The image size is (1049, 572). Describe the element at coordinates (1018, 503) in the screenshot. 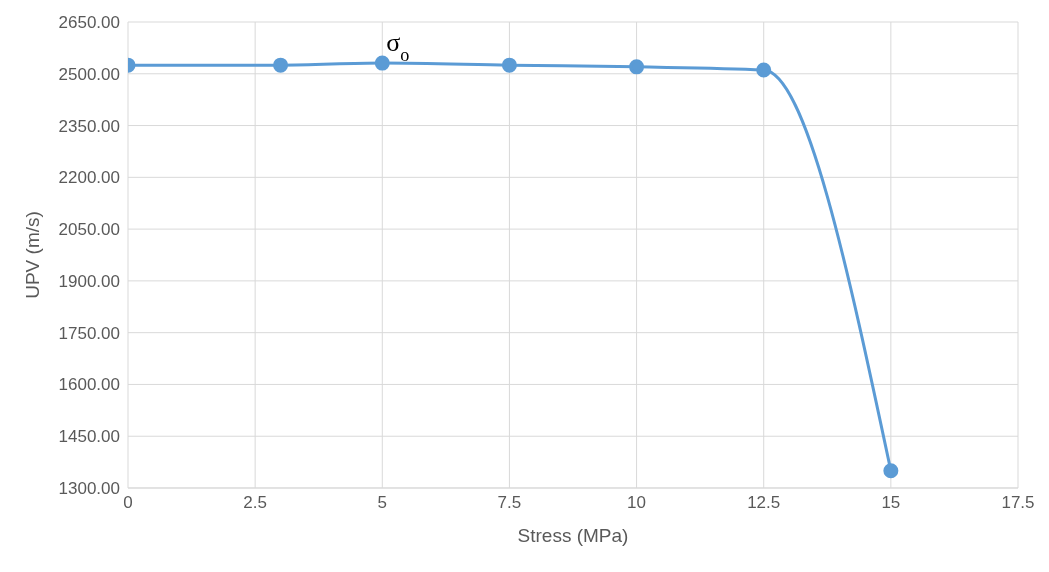

I see `x-tick-label: 17.5` at that location.